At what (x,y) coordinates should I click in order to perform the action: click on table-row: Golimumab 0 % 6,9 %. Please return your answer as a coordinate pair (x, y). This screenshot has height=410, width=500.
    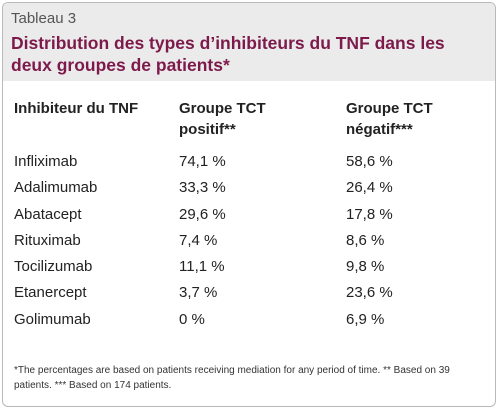
    Looking at the image, I should click on (249, 322).